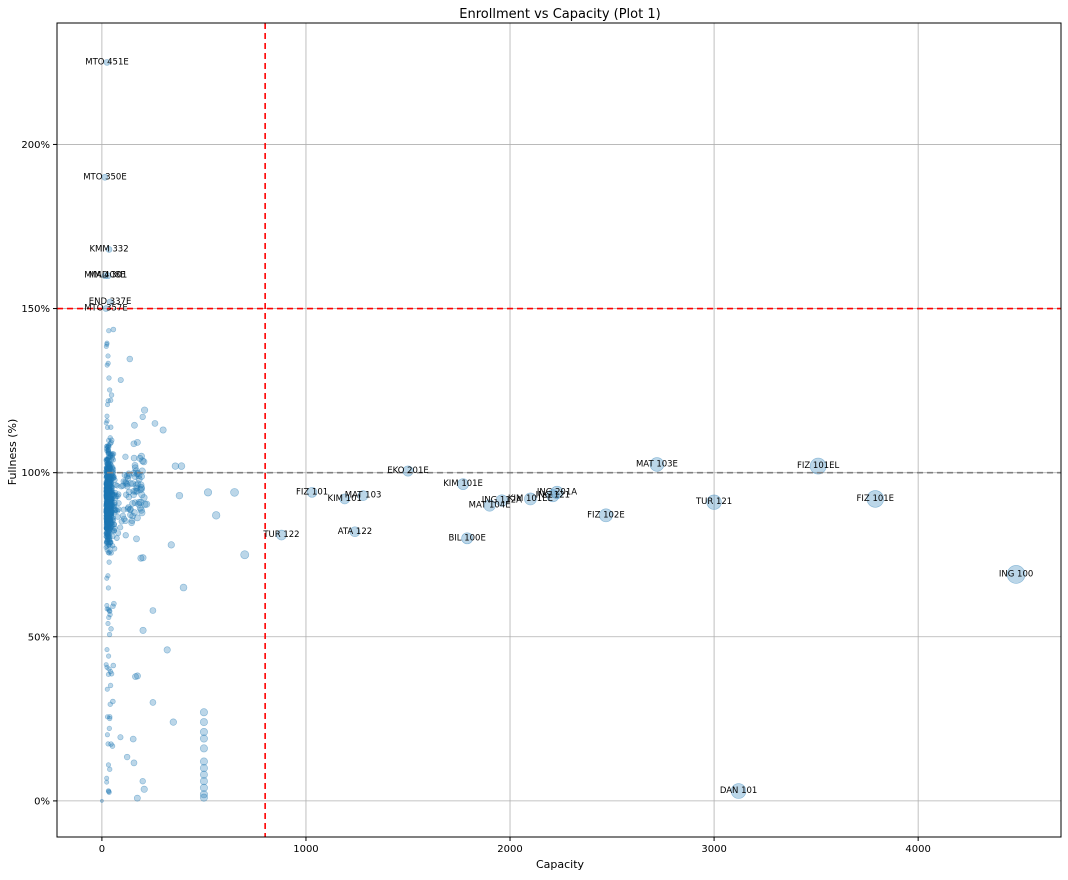  What do you see at coordinates (110, 302) in the screenshot?
I see `point-label: END 337E` at bounding box center [110, 302].